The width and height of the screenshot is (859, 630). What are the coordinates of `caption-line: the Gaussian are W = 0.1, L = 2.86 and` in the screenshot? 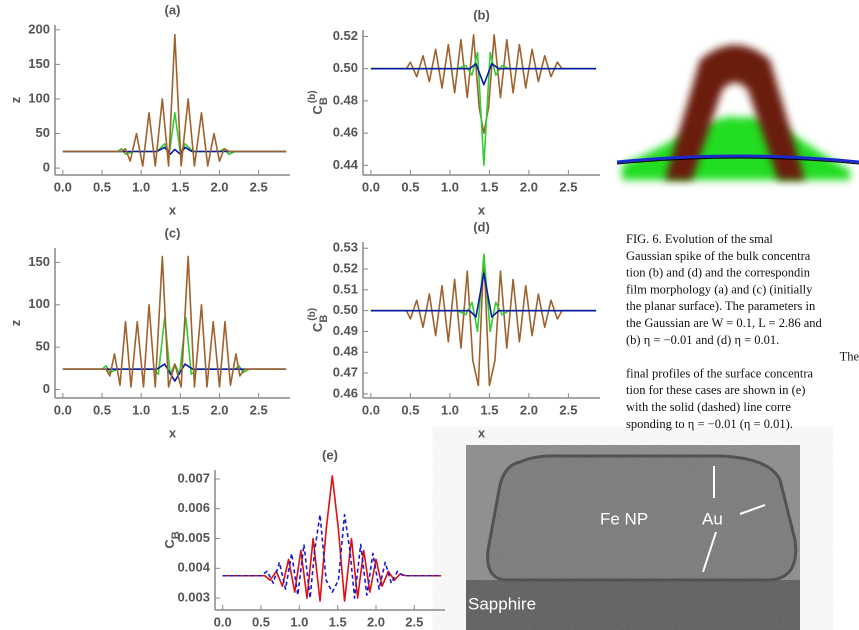 It's located at (724, 323).